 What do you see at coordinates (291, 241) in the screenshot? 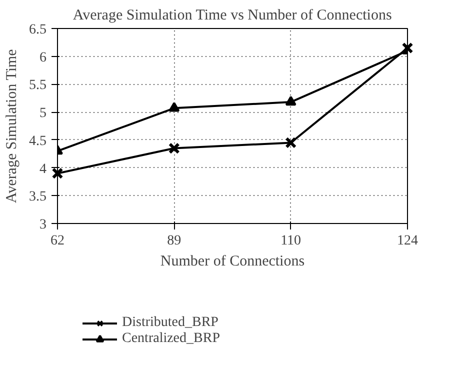
I see `x-tick-label: 110` at bounding box center [291, 241].